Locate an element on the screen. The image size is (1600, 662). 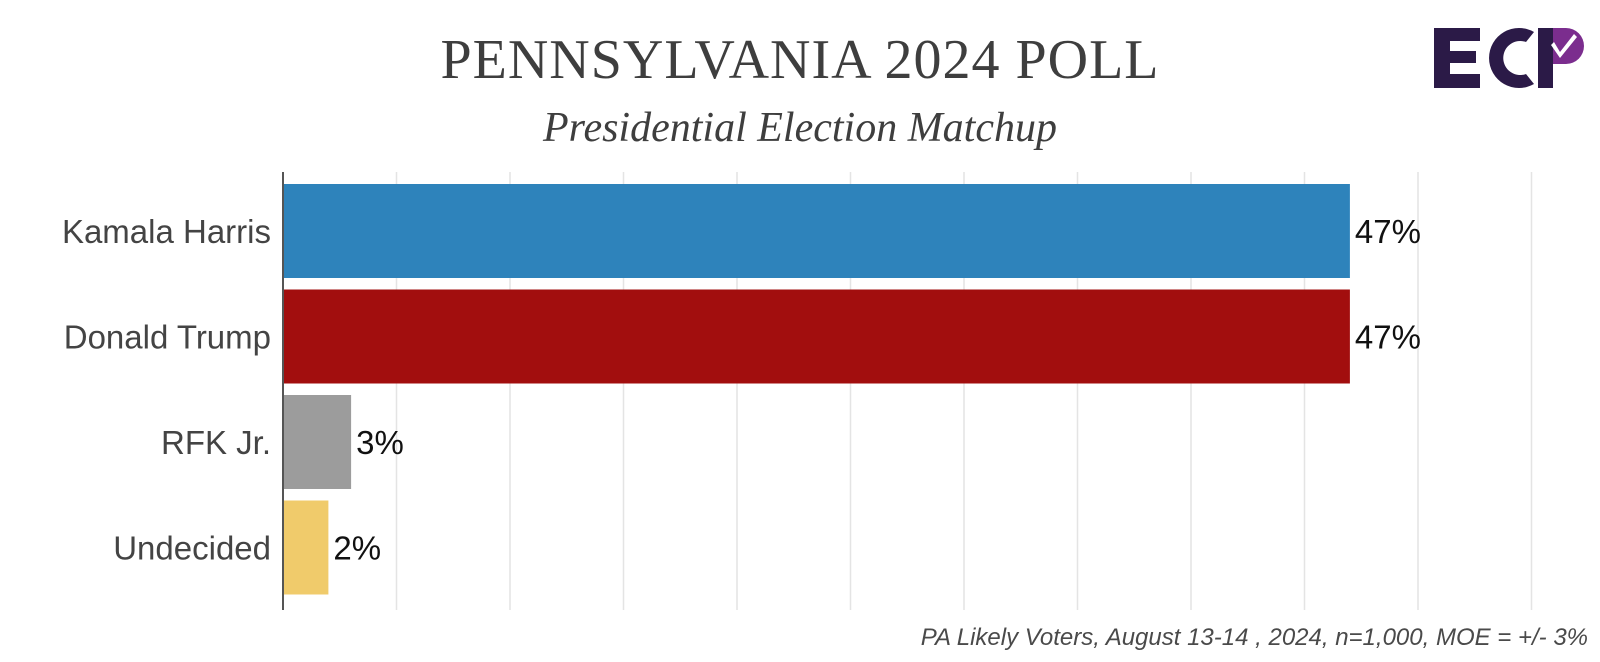
category-label: Kamala Harris is located at coordinates (166, 231).